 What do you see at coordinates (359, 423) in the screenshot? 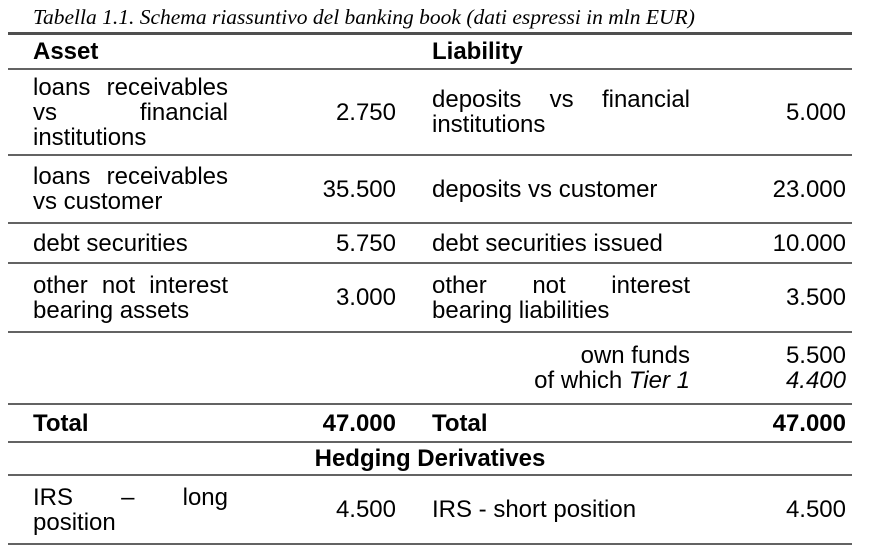
I see `total-asset-value: 47.000` at bounding box center [359, 423].